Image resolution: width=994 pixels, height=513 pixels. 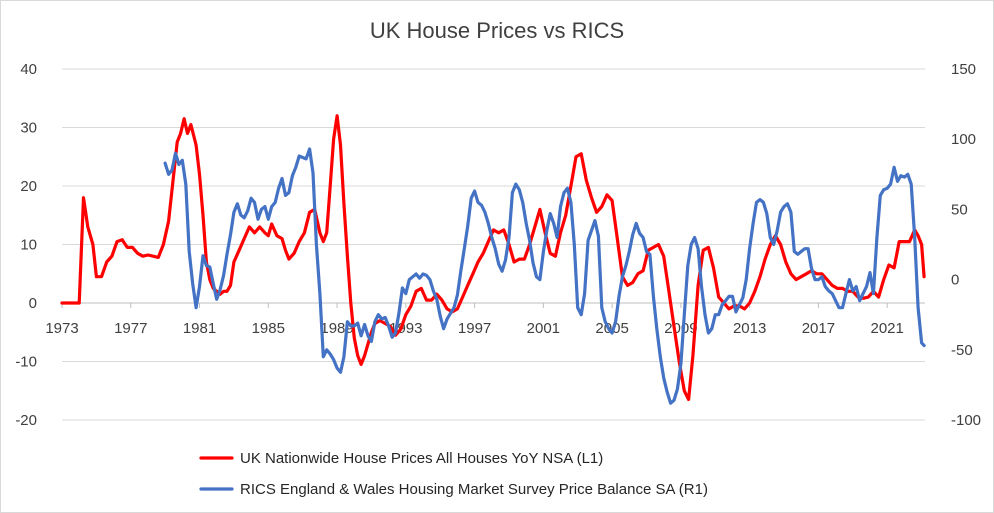 I want to click on right-y-tick-label: 100, so click(x=963, y=139).